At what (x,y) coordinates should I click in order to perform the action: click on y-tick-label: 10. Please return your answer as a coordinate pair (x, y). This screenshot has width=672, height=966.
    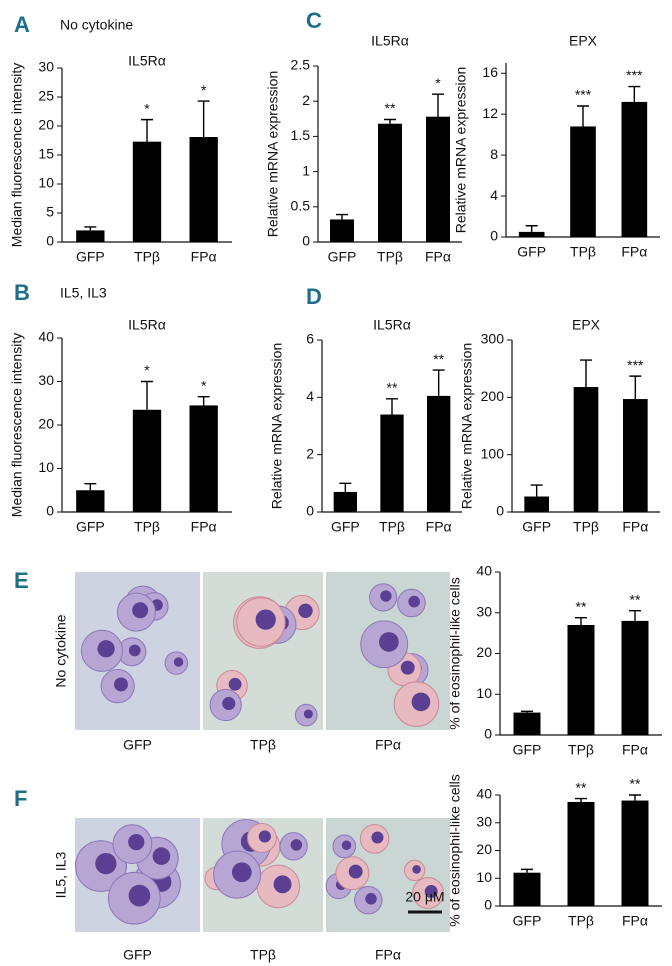
    Looking at the image, I should click on (46, 183).